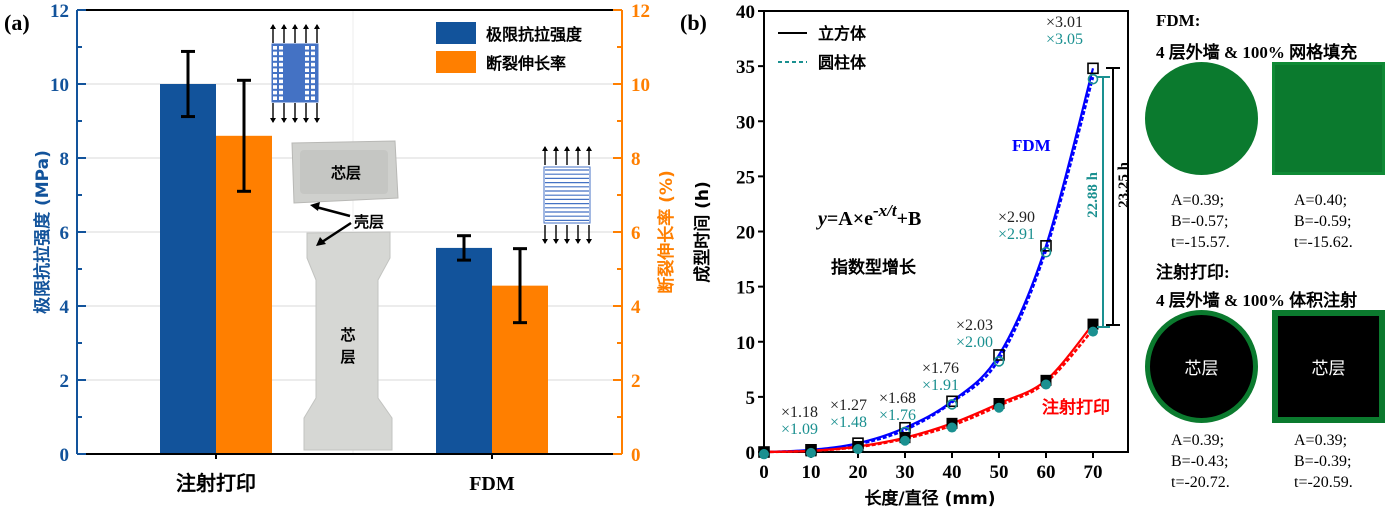 The image size is (1386, 515). Describe the element at coordinates (751, 398) in the screenshot. I see `y-tick-label: 5` at that location.